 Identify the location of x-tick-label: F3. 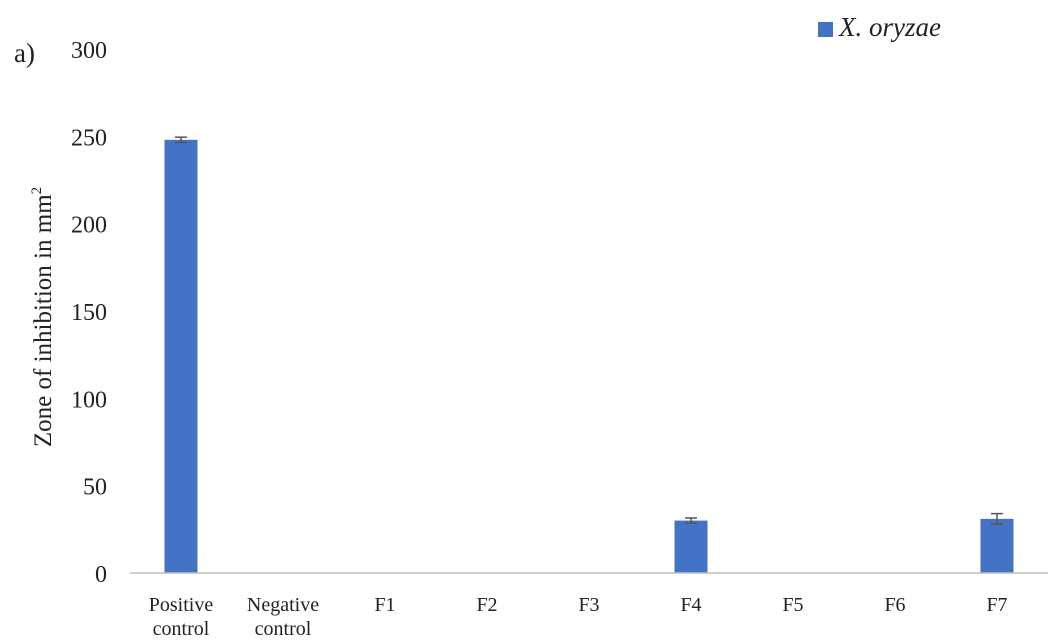
(588, 605).